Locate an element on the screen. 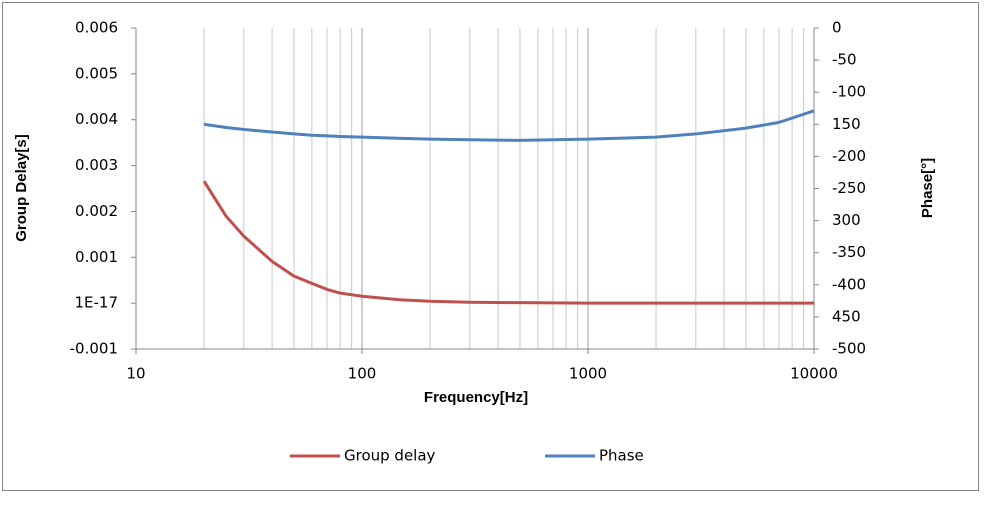 This screenshot has width=985, height=505. y-tick-label: 1E-17 is located at coordinates (96, 303).